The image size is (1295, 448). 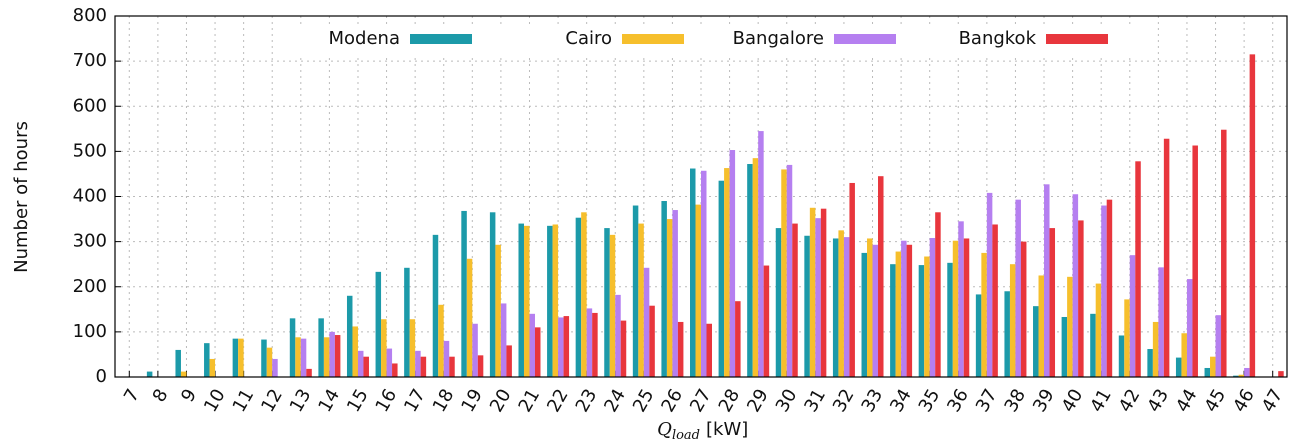 I want to click on x-tick-label: 13, so click(x=301, y=401).